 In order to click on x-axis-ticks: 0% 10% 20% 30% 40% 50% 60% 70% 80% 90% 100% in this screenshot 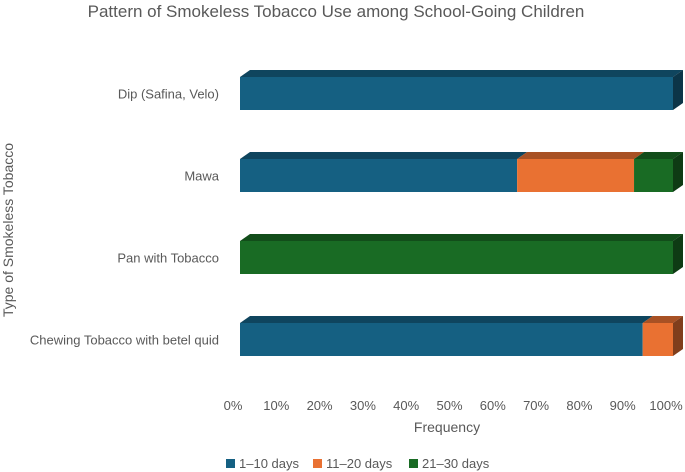, I will do `click(453, 405)`.